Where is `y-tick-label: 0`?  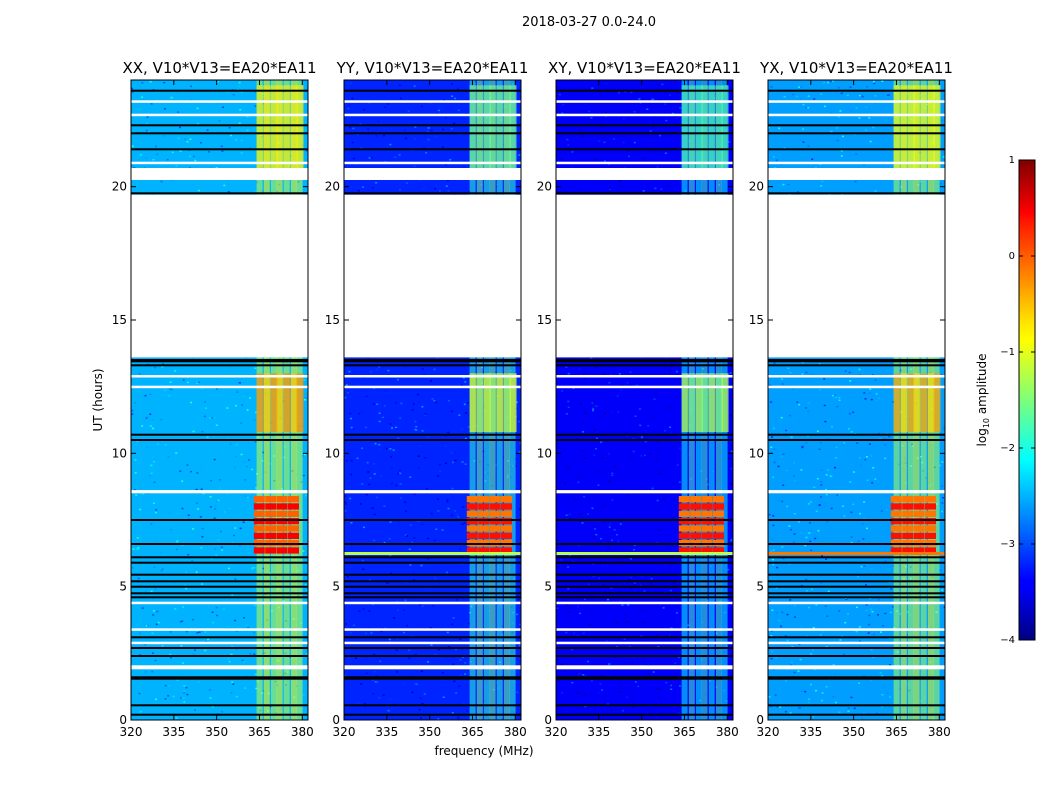 y-tick-label: 0 is located at coordinates (760, 720).